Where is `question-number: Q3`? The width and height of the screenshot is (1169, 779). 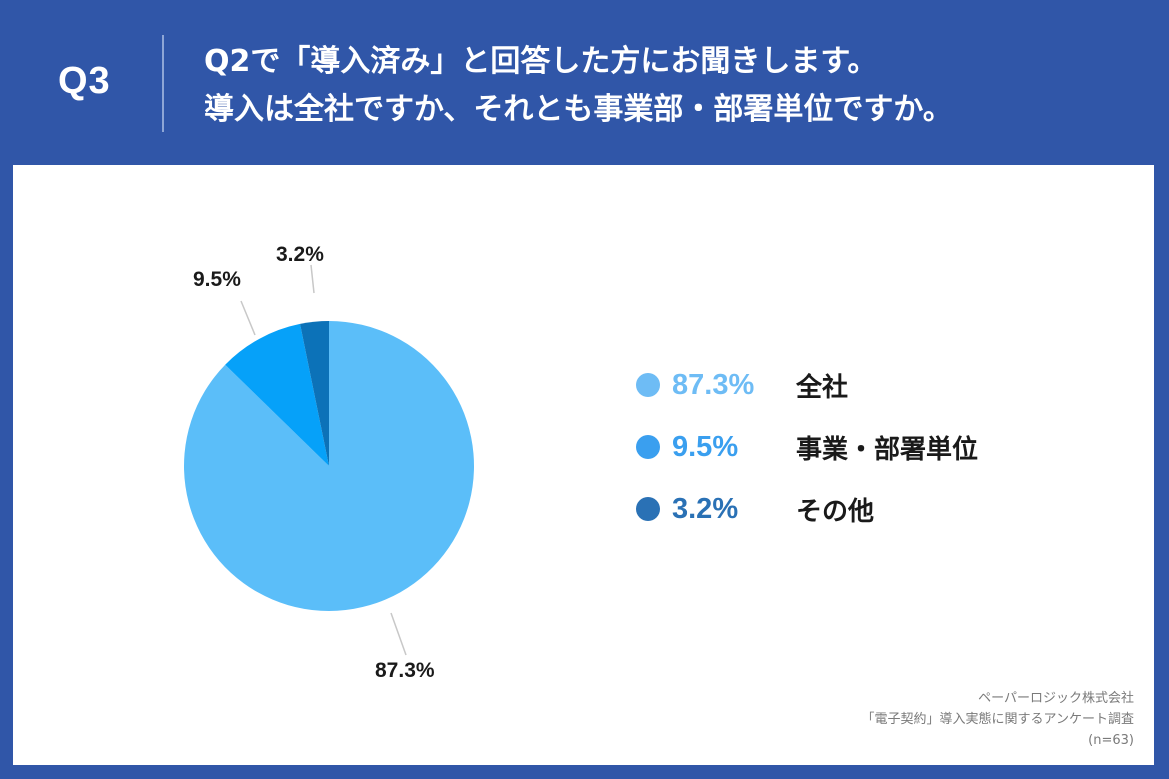
question-number: Q3 is located at coordinates (84, 81).